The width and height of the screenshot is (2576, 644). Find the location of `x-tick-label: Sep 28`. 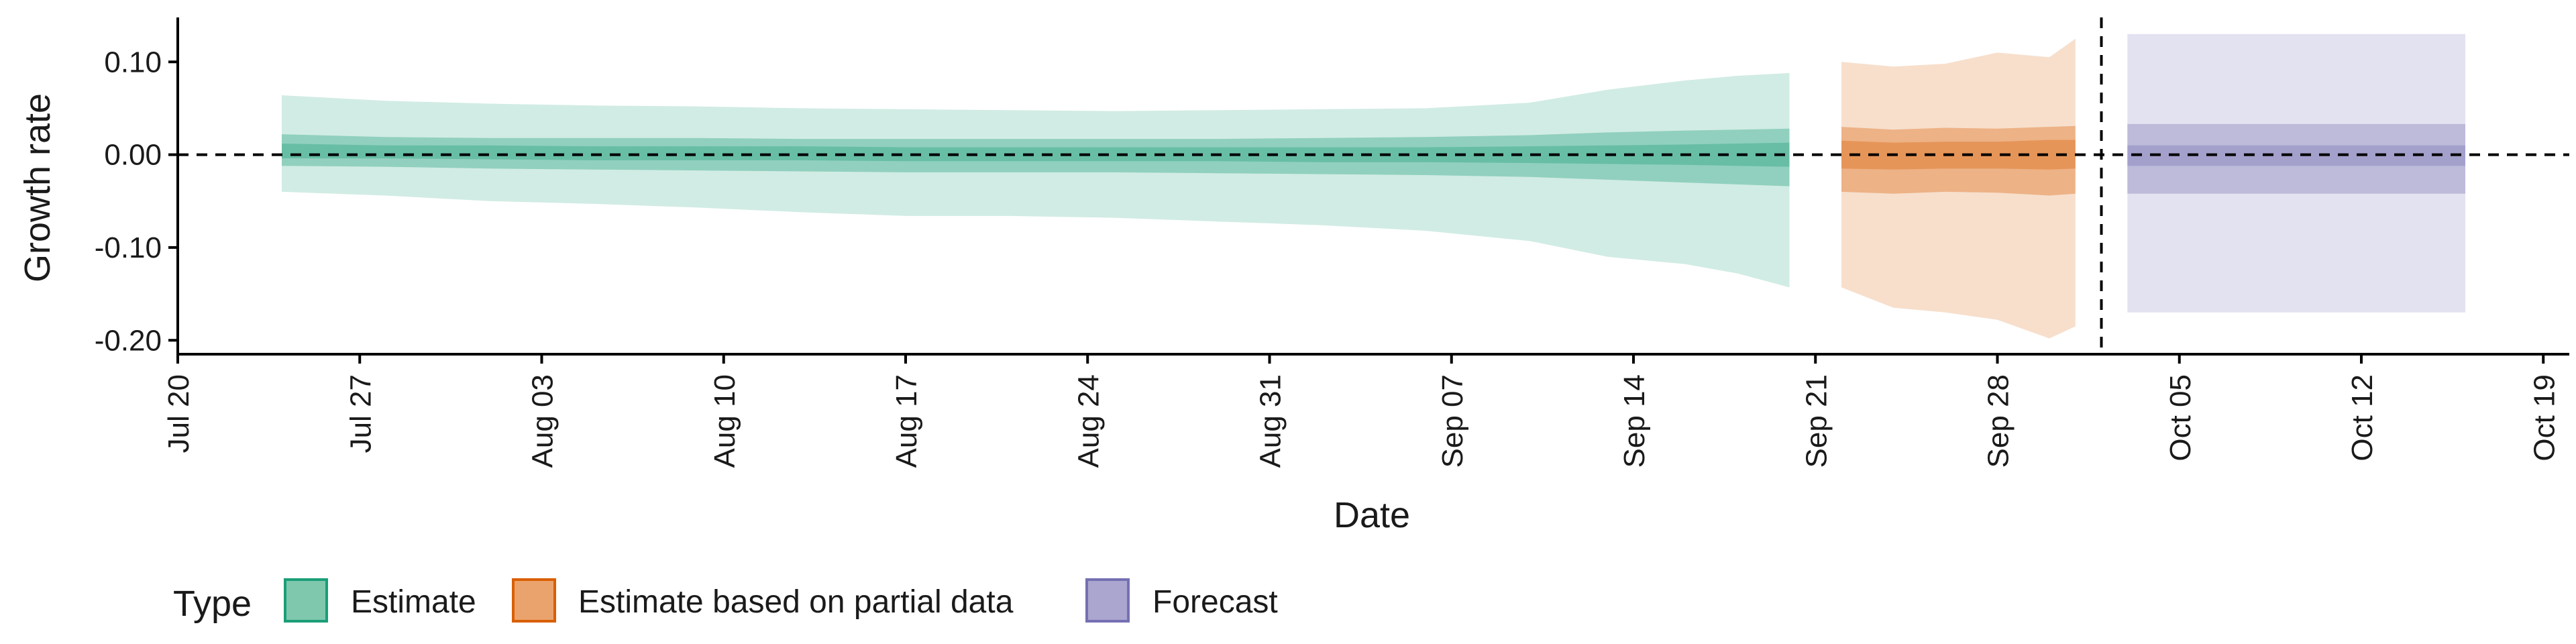

x-tick-label: Sep 28 is located at coordinates (1998, 421).